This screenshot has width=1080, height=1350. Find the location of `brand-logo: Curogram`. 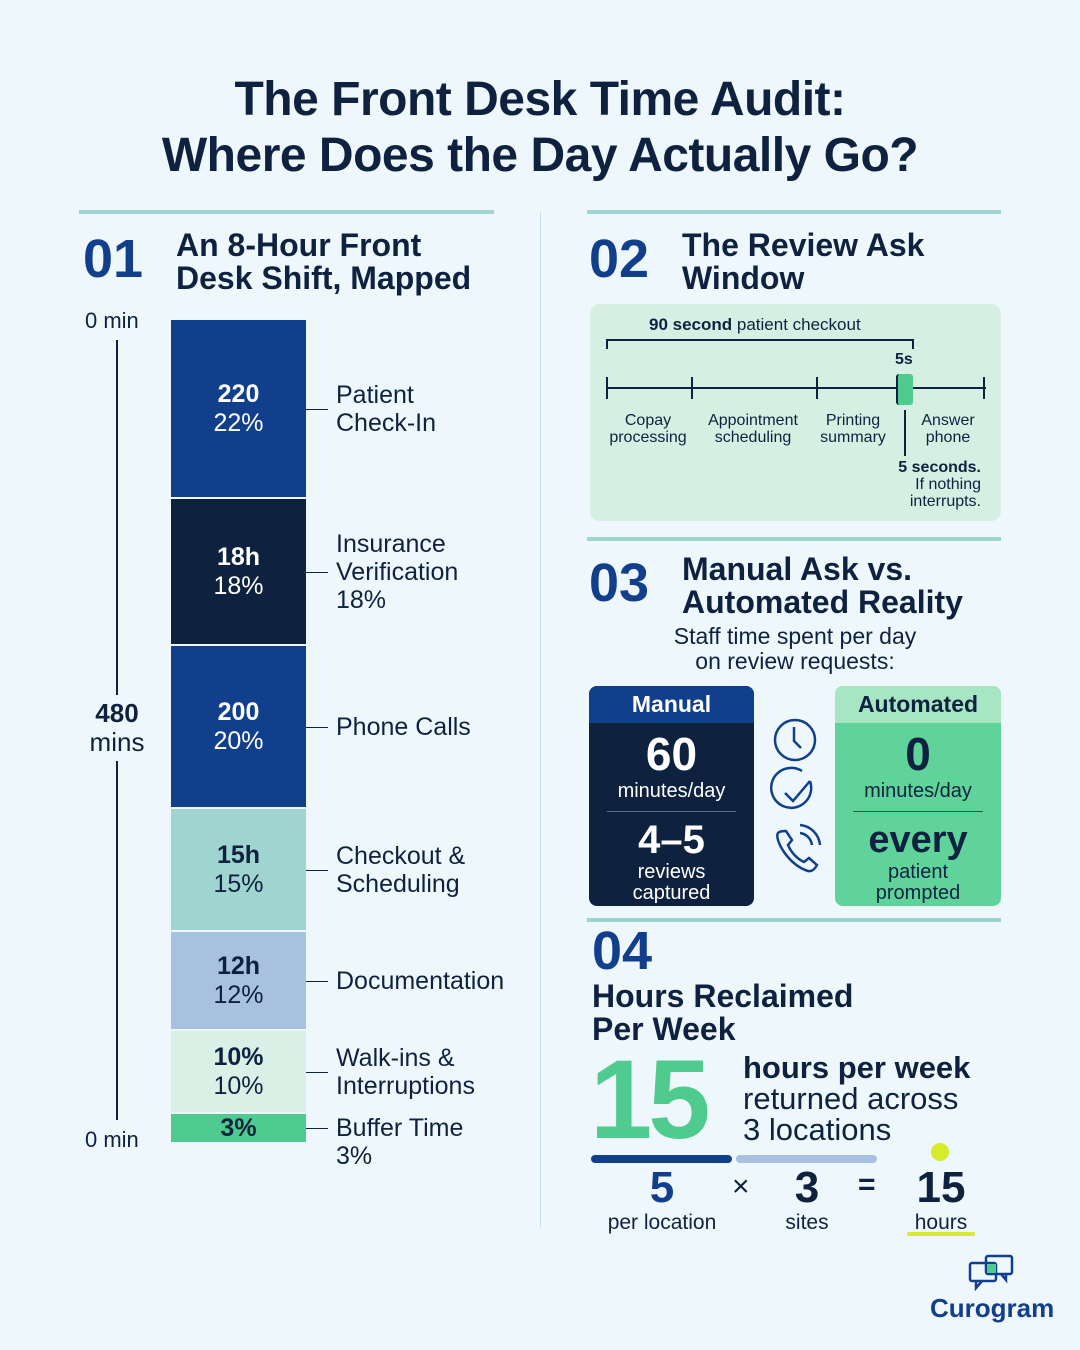

brand-logo: Curogram is located at coordinates (992, 1308).